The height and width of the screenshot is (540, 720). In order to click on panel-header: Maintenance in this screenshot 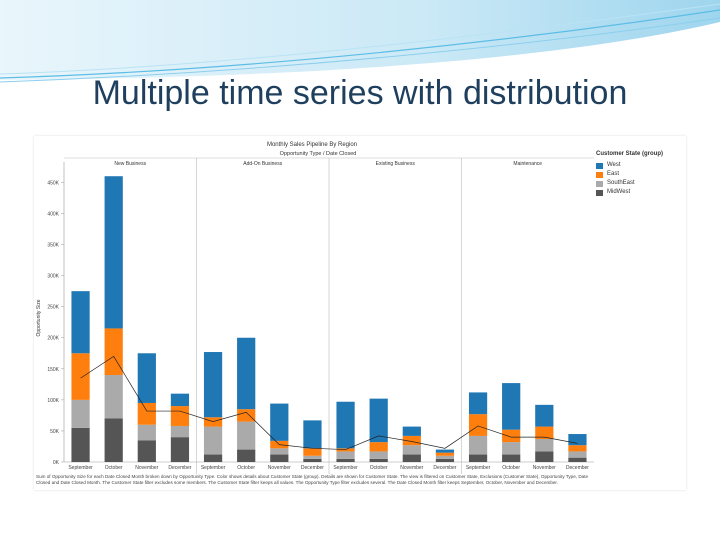, I will do `click(527, 164)`.